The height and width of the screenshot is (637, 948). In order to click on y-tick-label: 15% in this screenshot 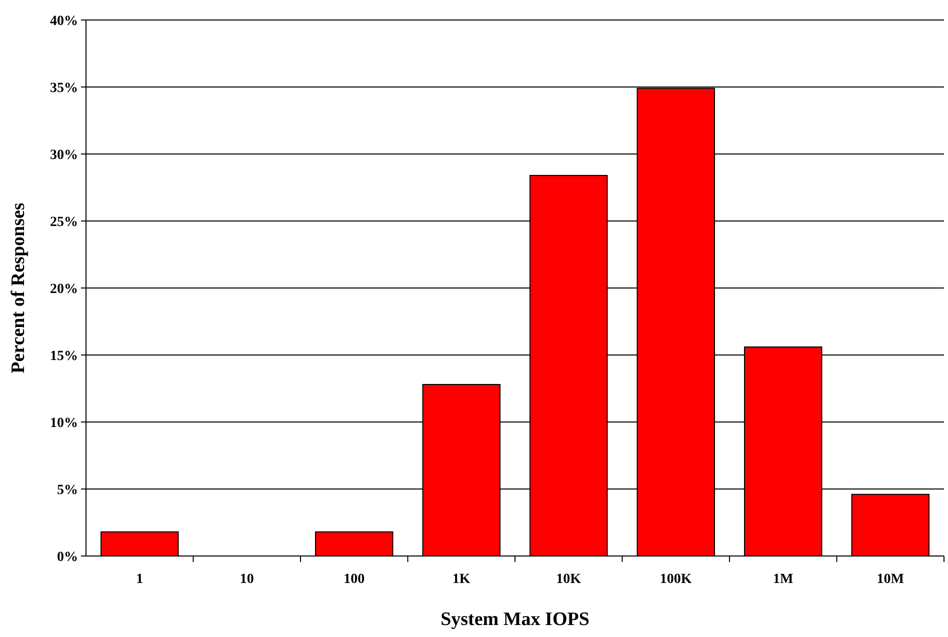, I will do `click(64, 356)`.